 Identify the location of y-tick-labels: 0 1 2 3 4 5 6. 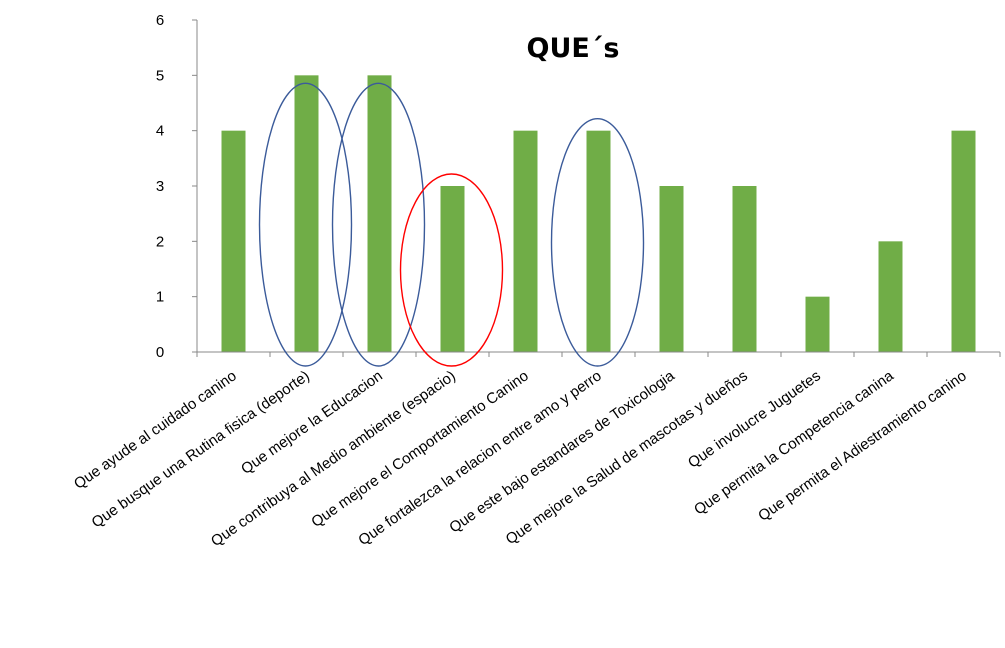
(160, 186).